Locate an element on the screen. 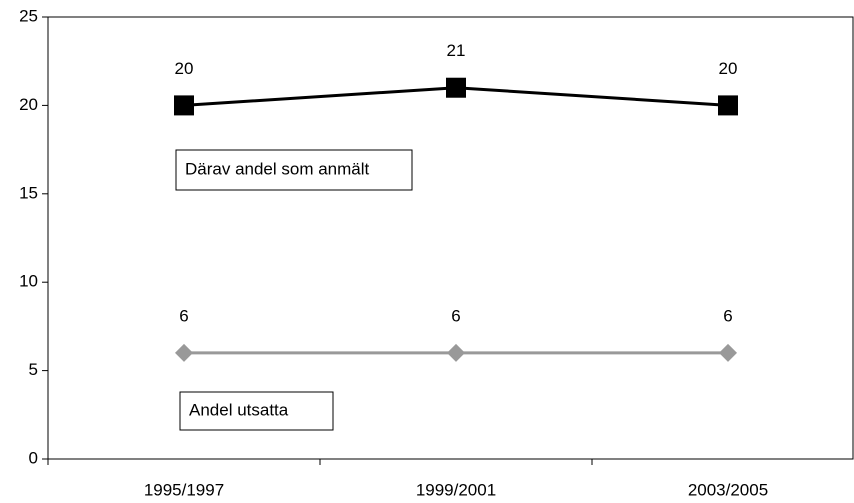  x-tick-label: 1995/1997 is located at coordinates (184, 489).